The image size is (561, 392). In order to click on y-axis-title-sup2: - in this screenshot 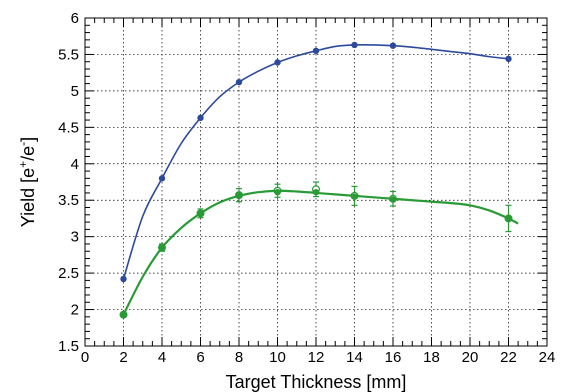, I will do `click(23, 144)`.